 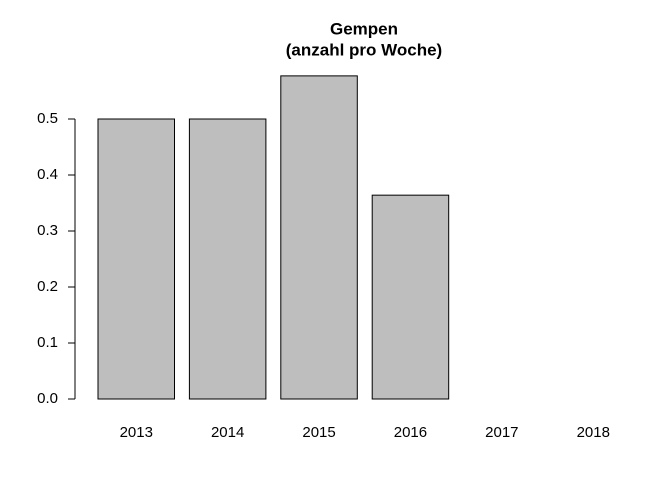 What do you see at coordinates (318, 432) in the screenshot?
I see `x-tick-label: 2015` at bounding box center [318, 432].